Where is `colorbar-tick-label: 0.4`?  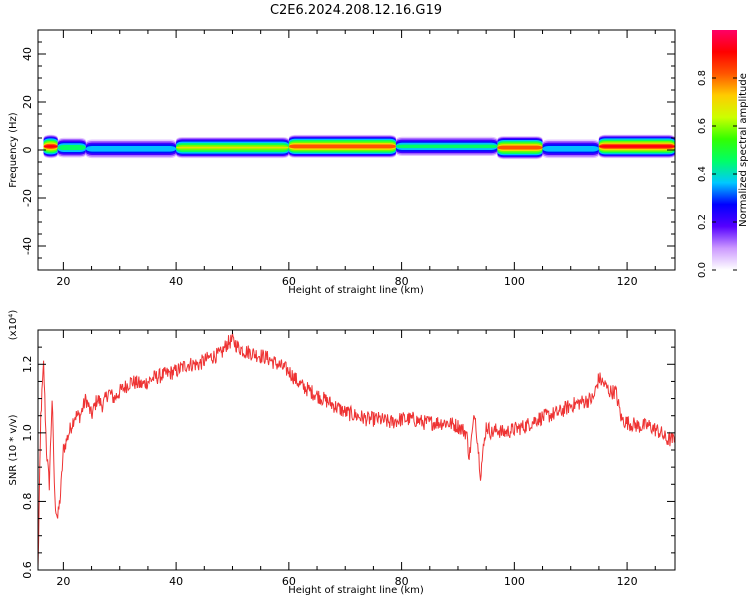 colorbar-tick-label: 0.4 is located at coordinates (702, 174).